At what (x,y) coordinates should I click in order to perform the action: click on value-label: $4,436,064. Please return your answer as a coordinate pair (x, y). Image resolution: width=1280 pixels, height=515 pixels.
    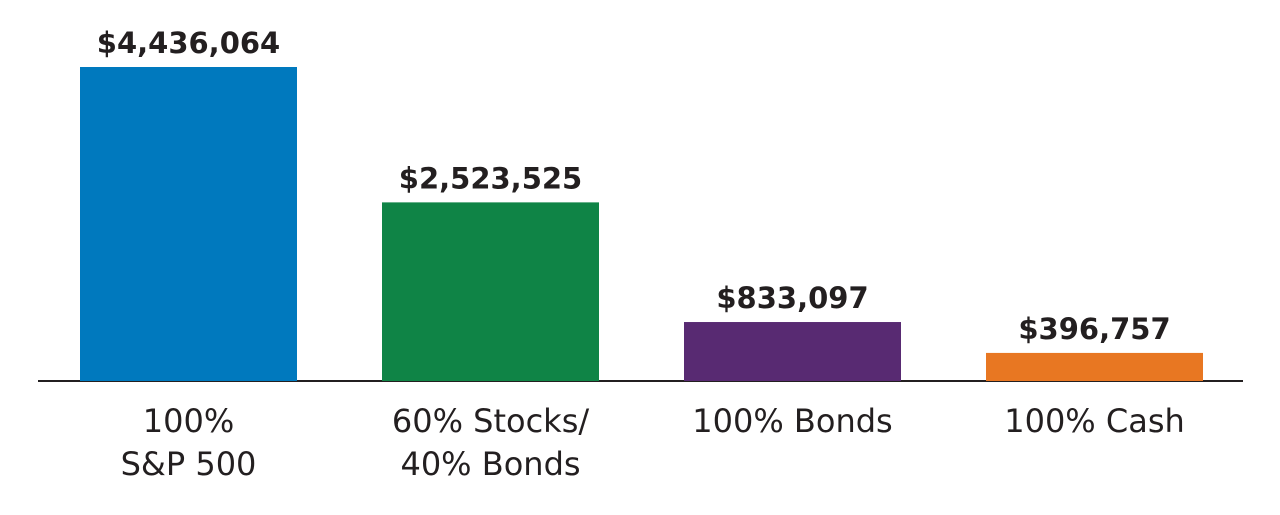
    Looking at the image, I should click on (188, 43).